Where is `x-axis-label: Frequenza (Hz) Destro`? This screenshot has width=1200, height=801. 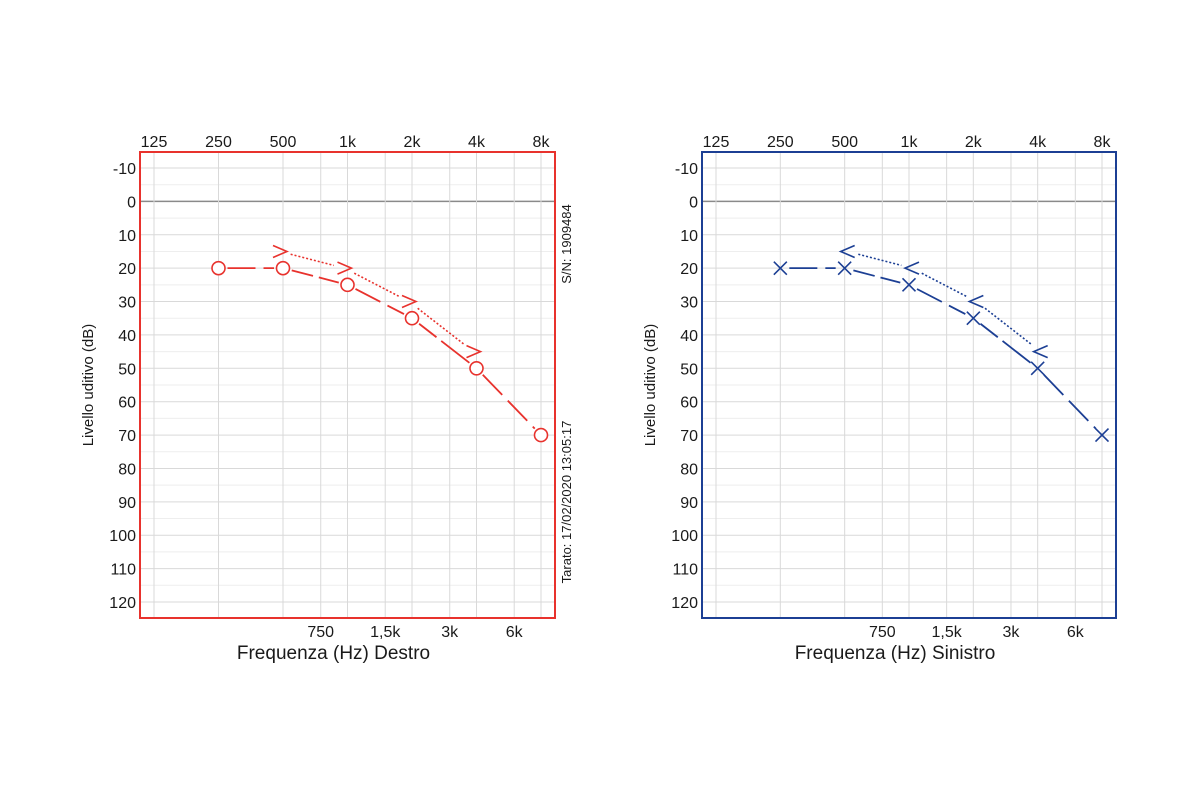 x-axis-label: Frequenza (Hz) Destro is located at coordinates (333, 653).